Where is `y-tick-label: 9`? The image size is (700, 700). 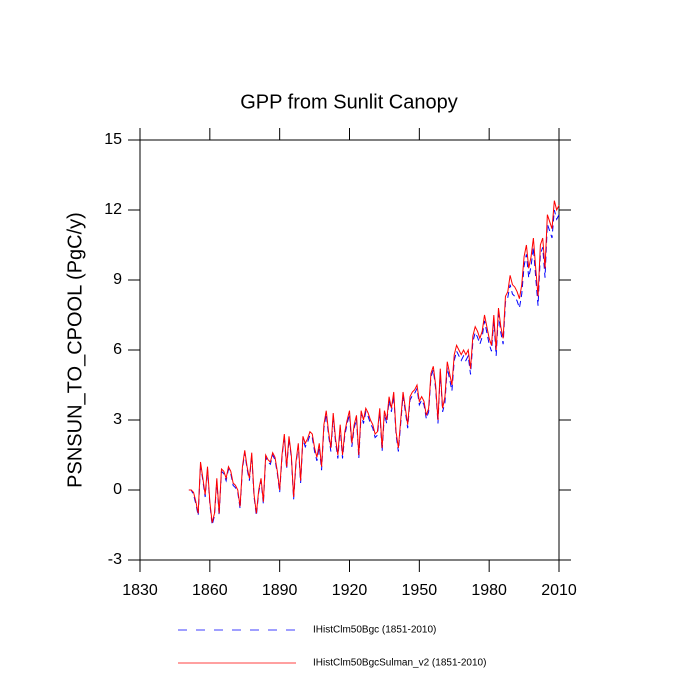 y-tick-label: 9 is located at coordinates (117, 279).